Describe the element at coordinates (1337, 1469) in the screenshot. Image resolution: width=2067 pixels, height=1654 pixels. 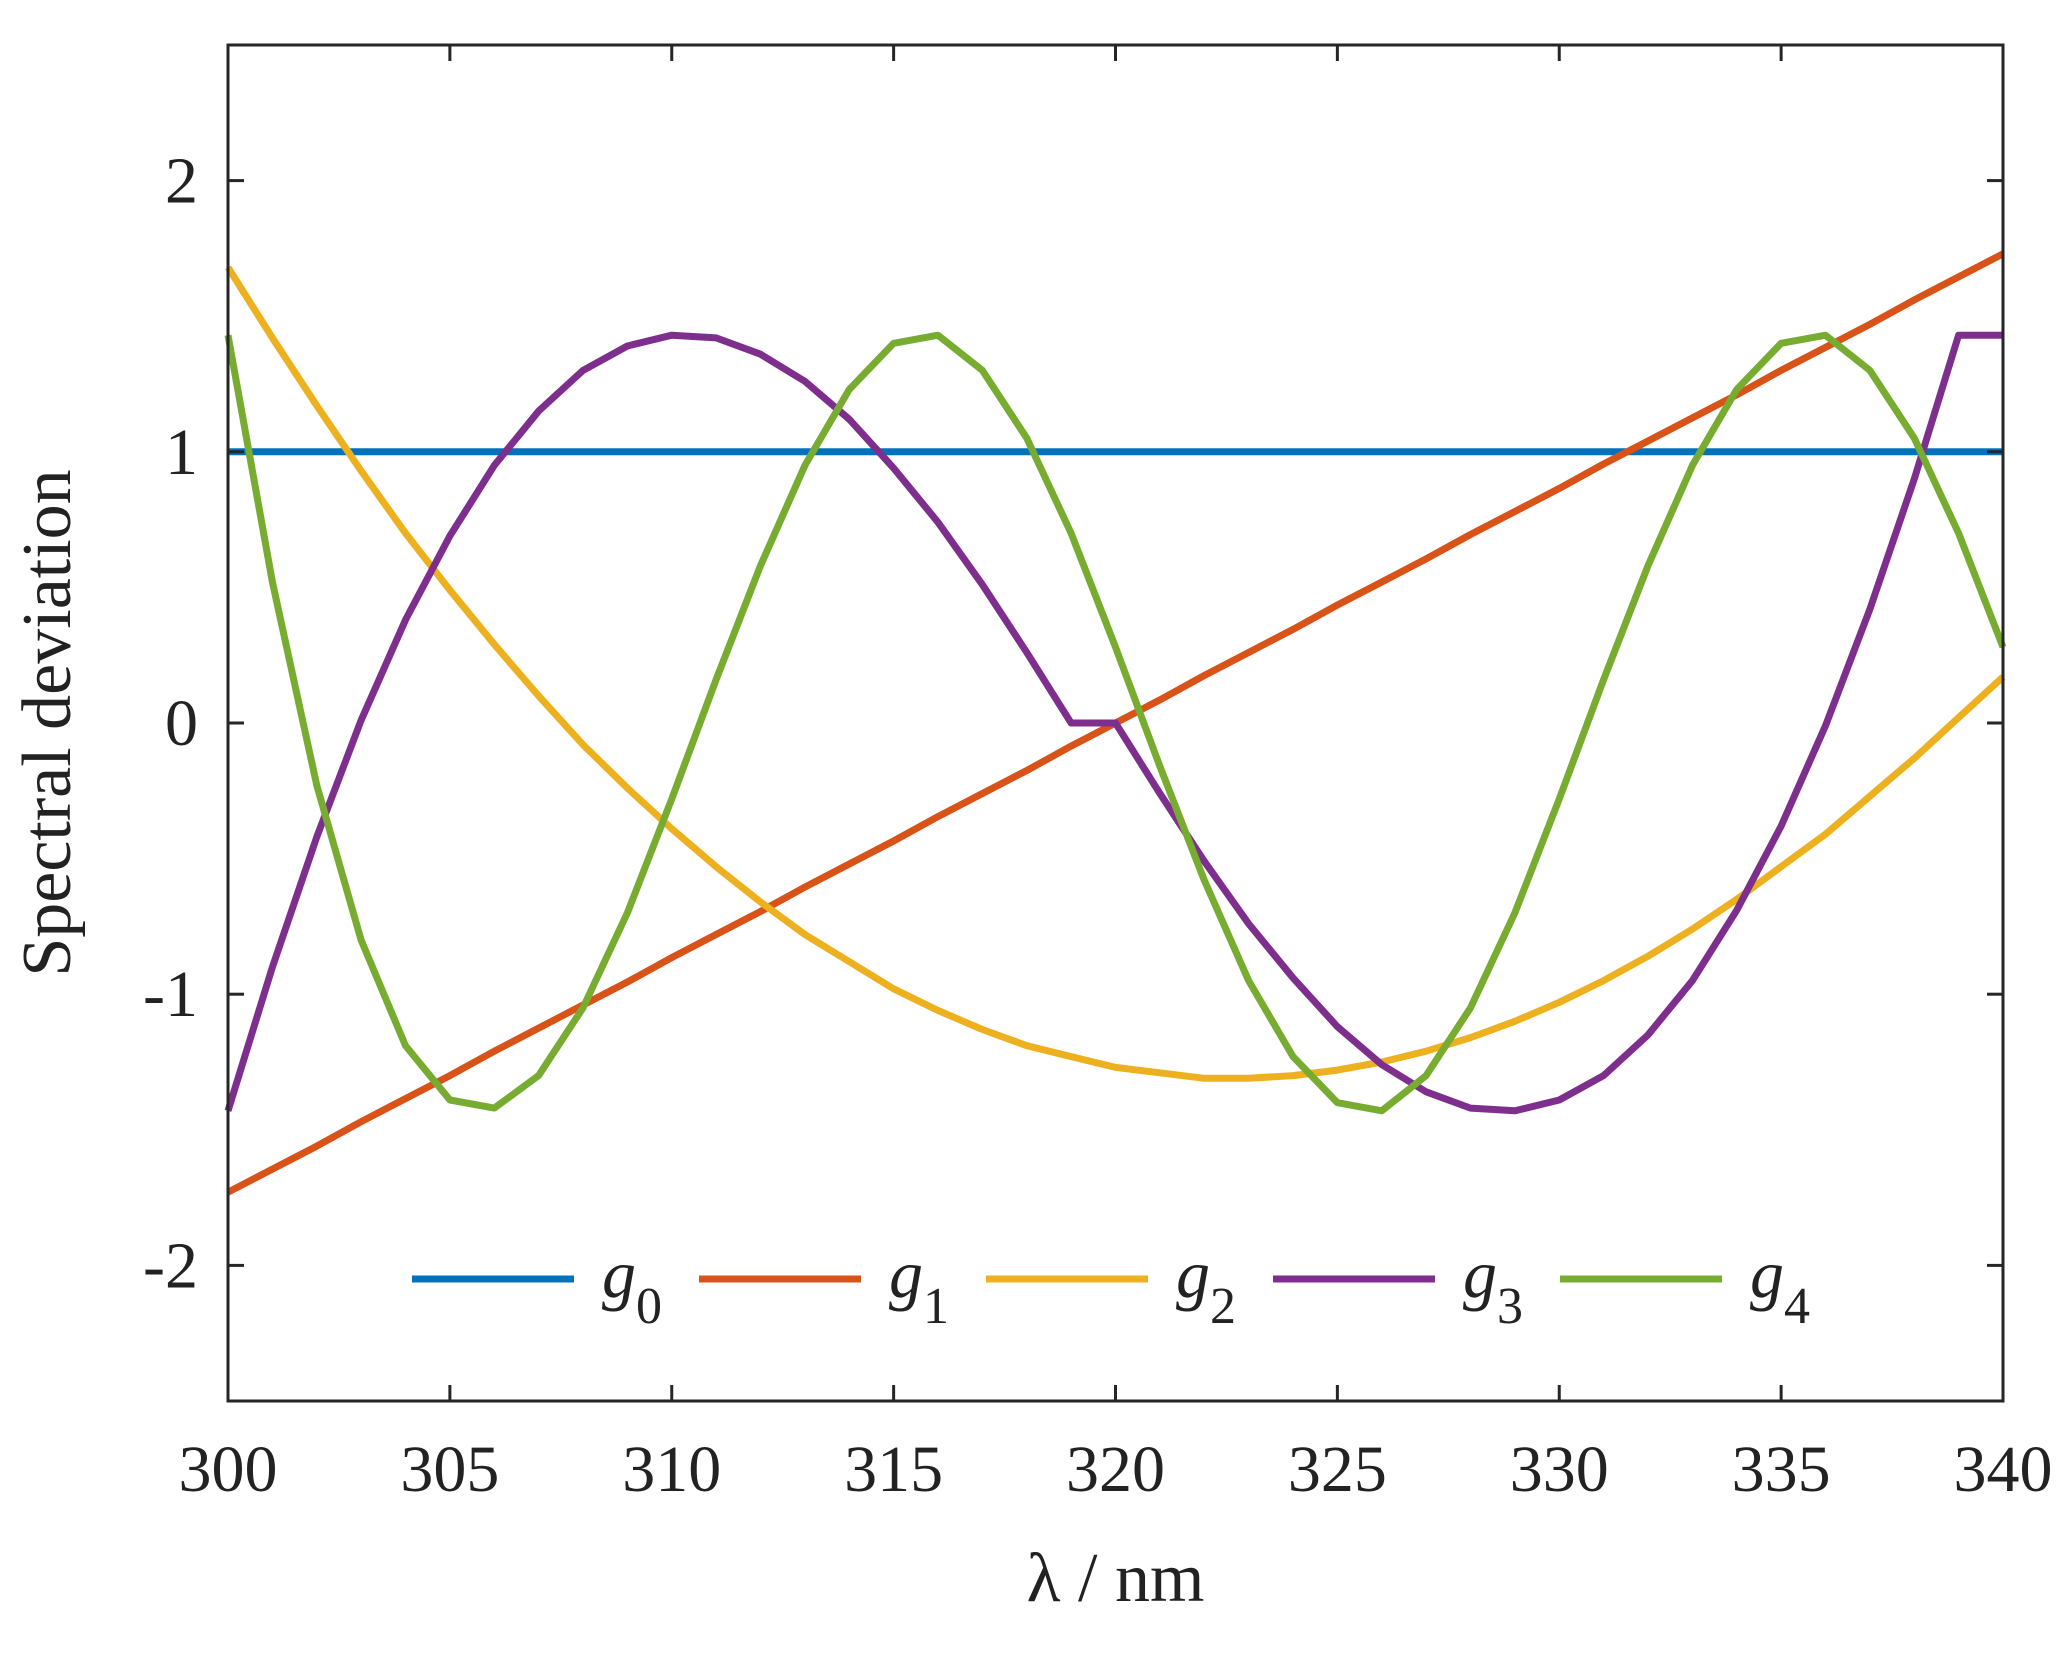
I see `x-tick-label: 325` at that location.